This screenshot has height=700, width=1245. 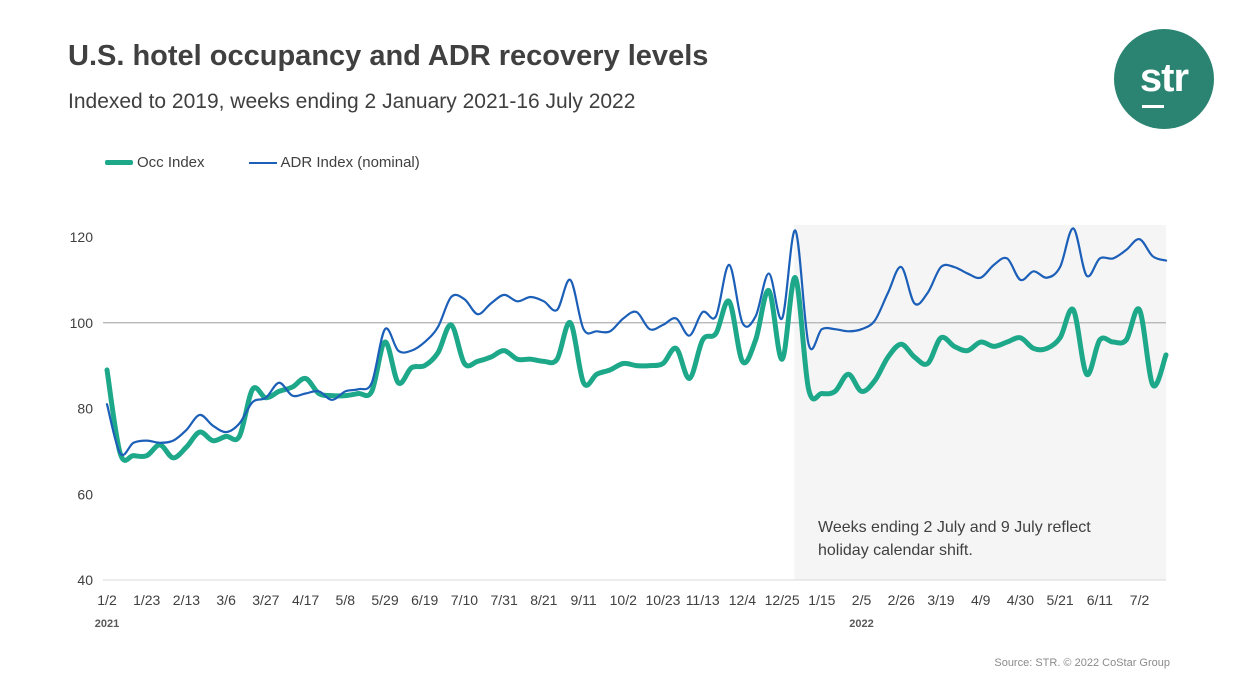 What do you see at coordinates (1059, 600) in the screenshot?
I see `x-tick-label: 5/21` at bounding box center [1059, 600].